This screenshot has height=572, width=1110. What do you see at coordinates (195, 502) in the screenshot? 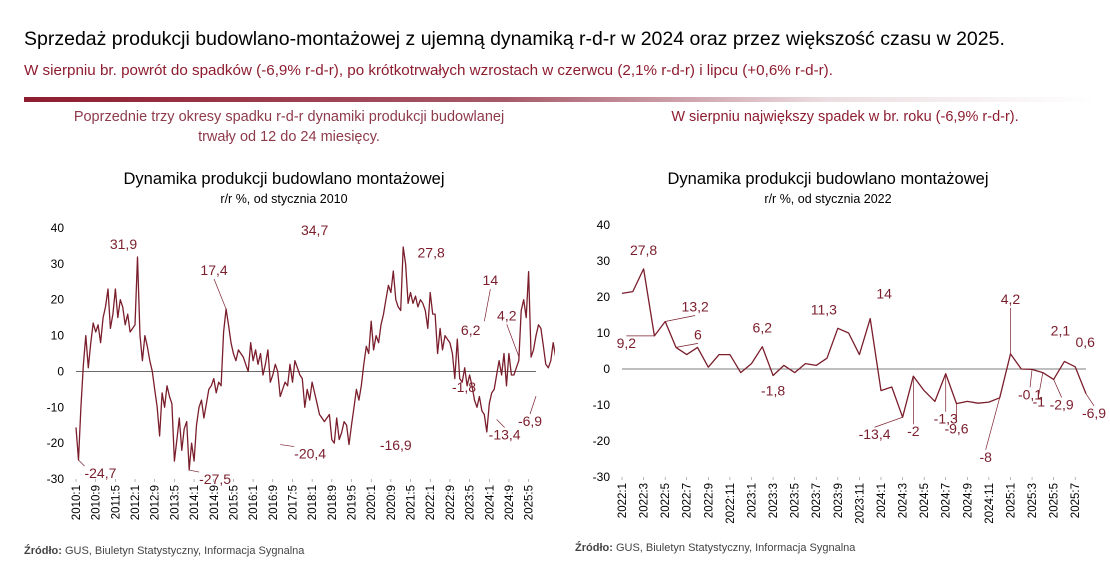
I see `x-tick-label: 2014:1` at bounding box center [195, 502].